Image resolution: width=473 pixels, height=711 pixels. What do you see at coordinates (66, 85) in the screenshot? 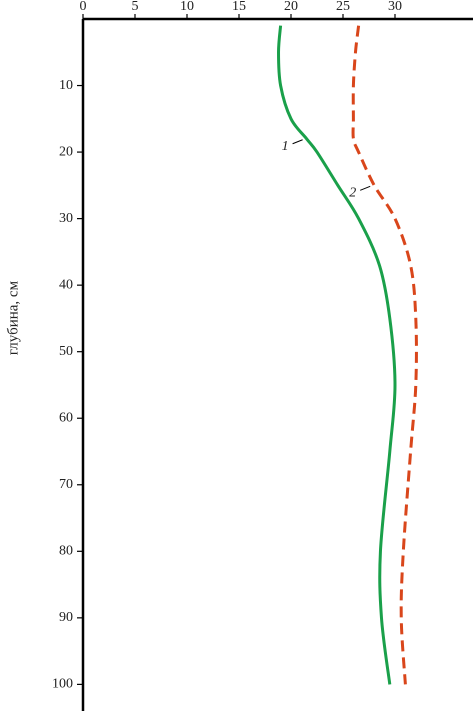
I see `y-tick-label: 10` at bounding box center [66, 85].